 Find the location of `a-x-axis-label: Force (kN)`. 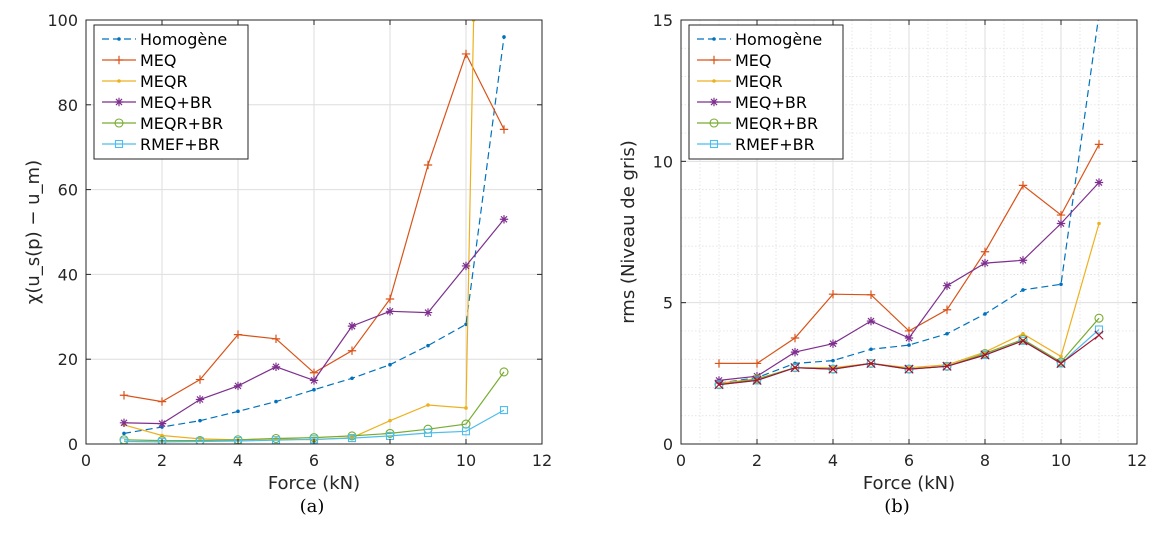

a-x-axis-label: Force (kN) is located at coordinates (314, 483).